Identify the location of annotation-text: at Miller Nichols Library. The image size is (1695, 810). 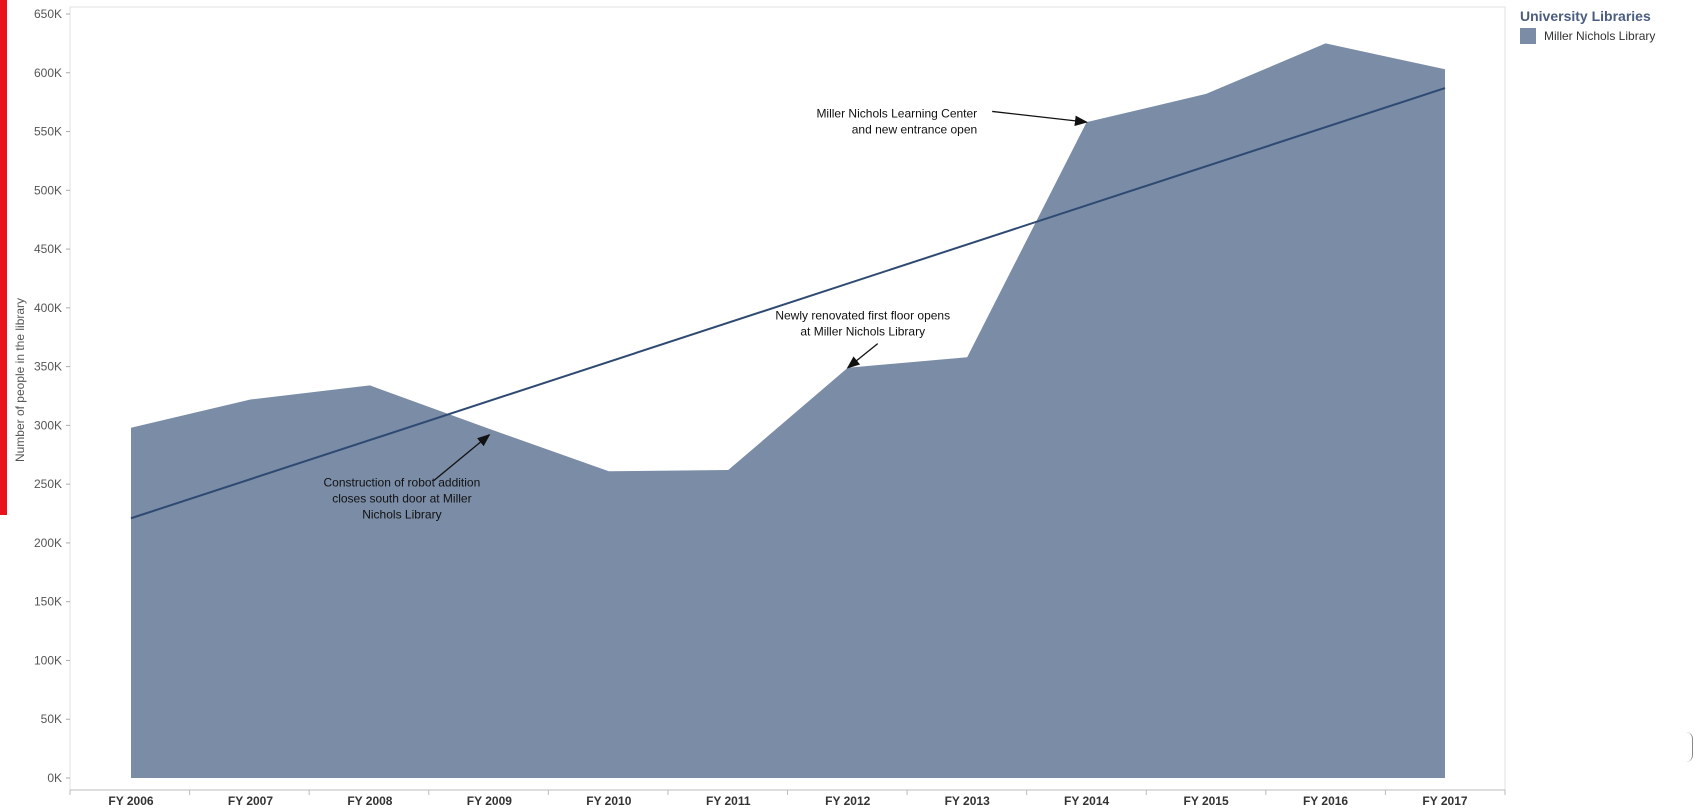
(862, 332).